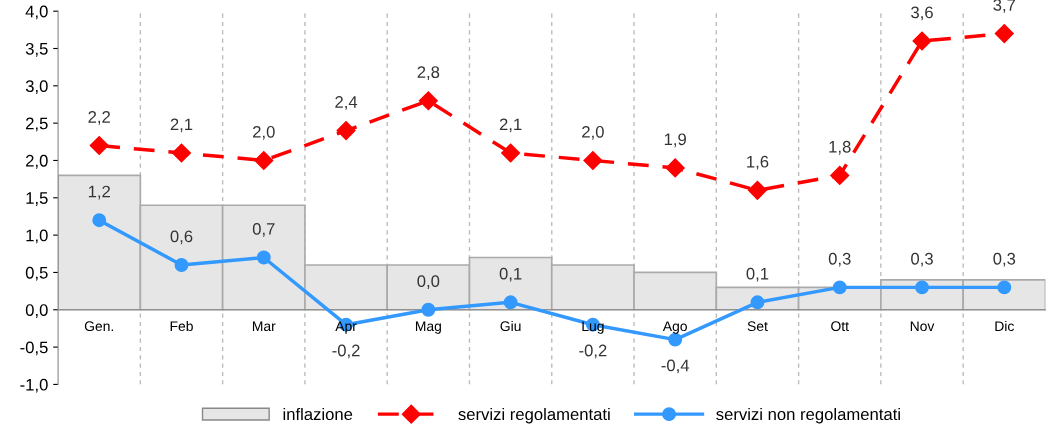 The height and width of the screenshot is (447, 1056). What do you see at coordinates (99, 192) in the screenshot?
I see `data-label: 1,2` at bounding box center [99, 192].